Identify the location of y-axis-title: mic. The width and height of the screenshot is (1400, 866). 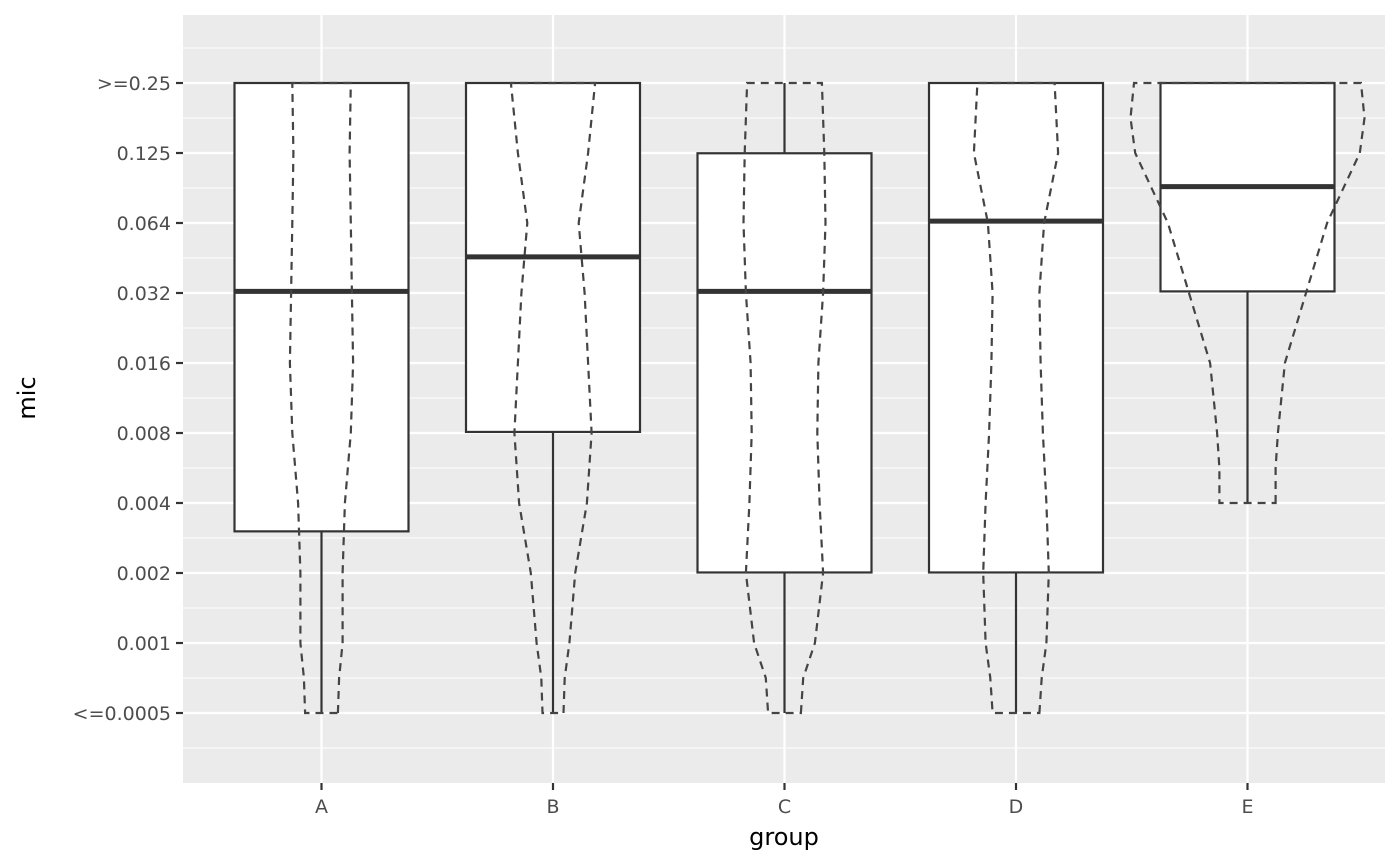
(27, 397).